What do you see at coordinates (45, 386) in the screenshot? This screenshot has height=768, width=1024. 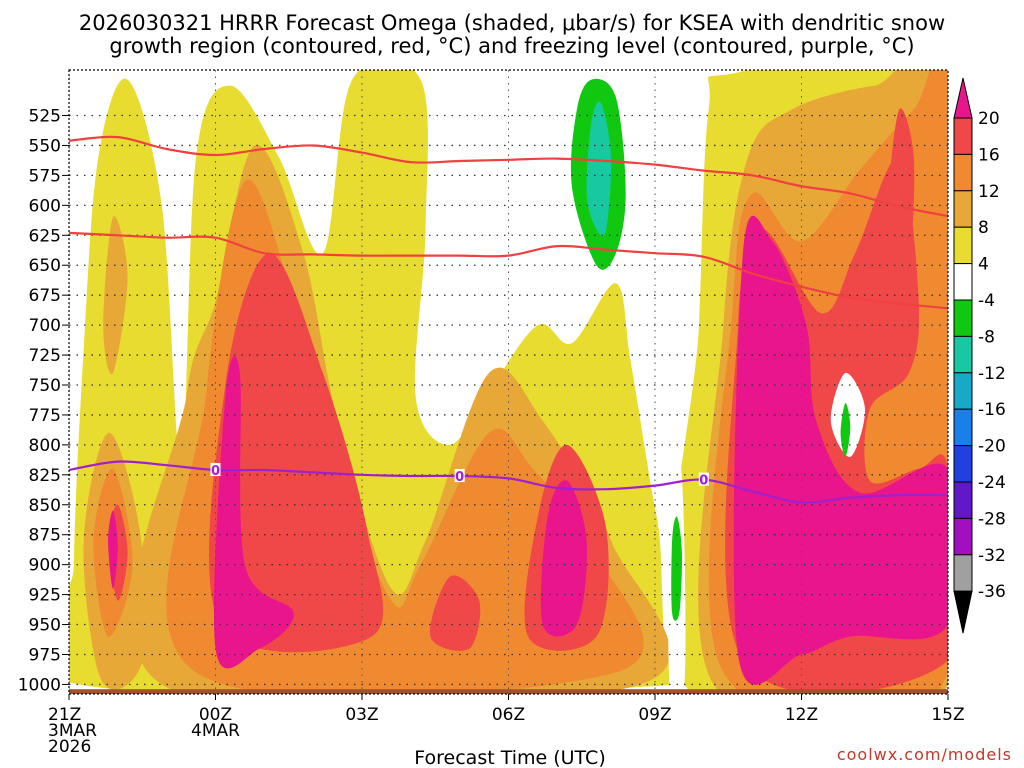 I see `y-tick-label: 750` at bounding box center [45, 386].